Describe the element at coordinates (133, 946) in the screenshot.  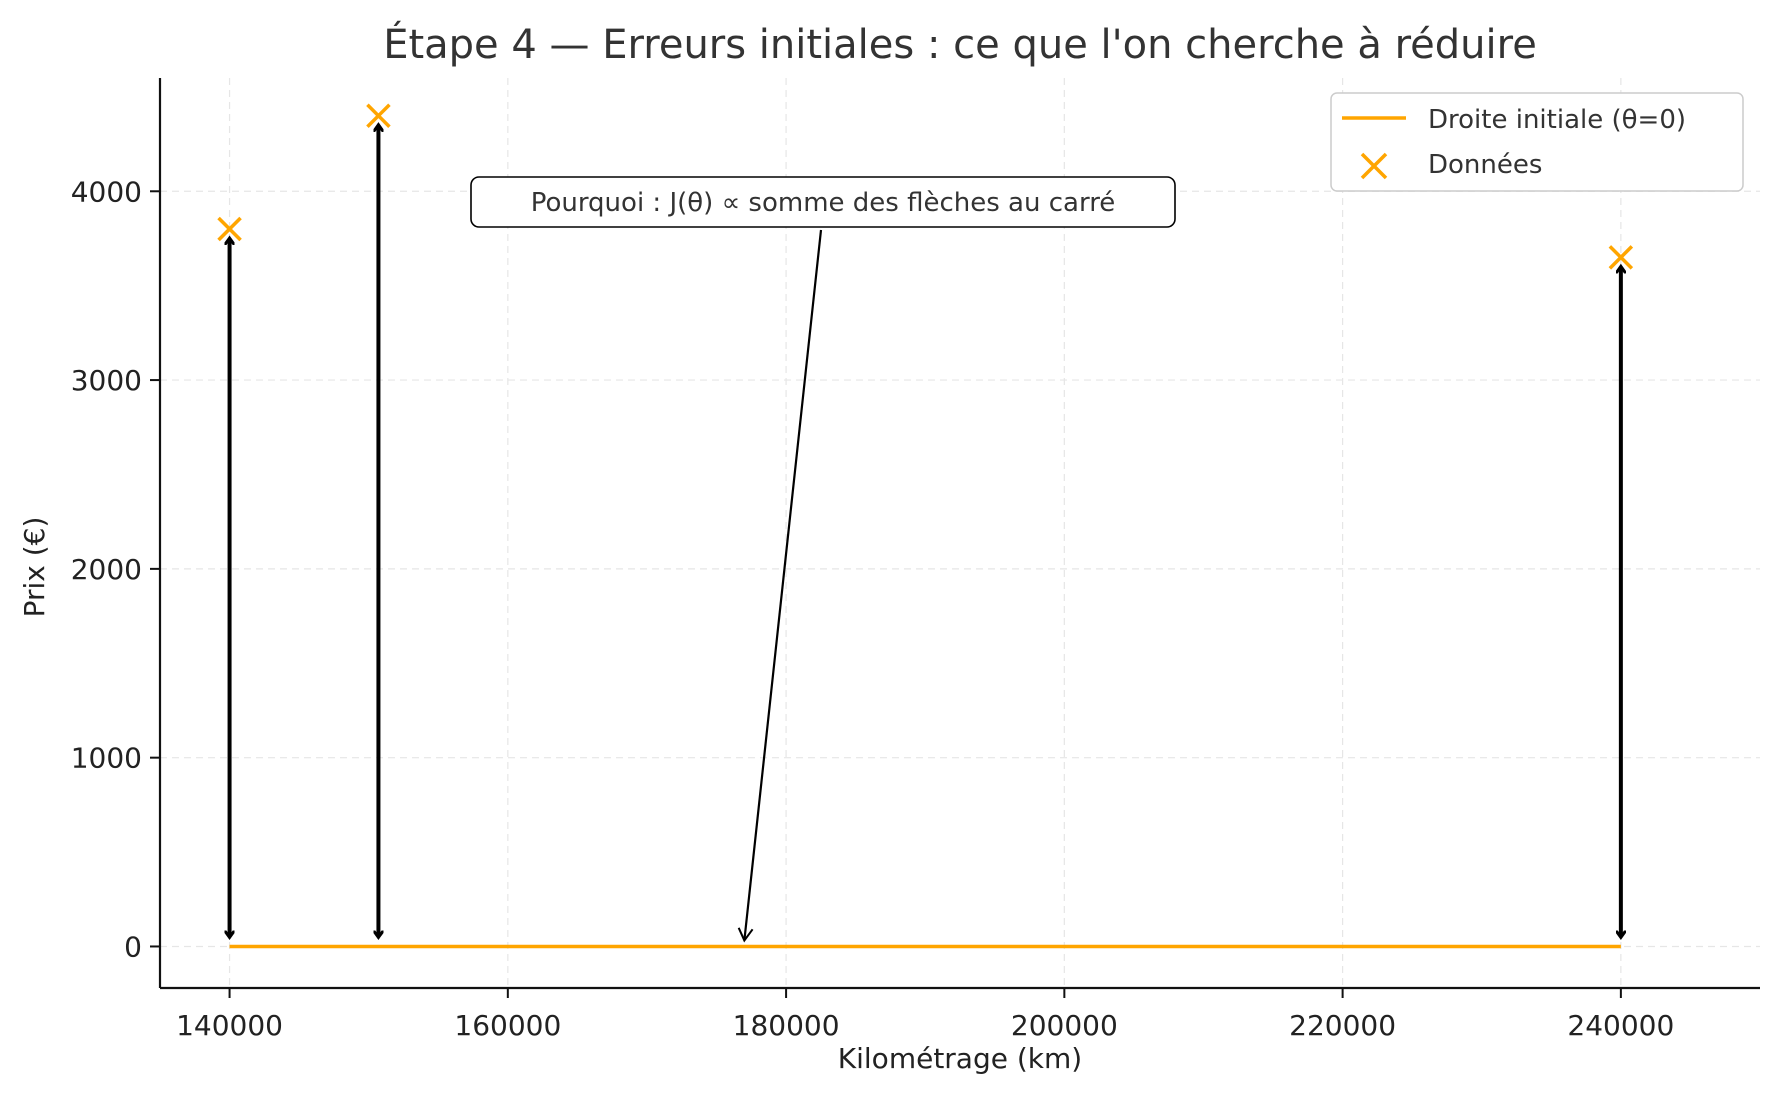
I see `y-tick-label: 0` at that location.